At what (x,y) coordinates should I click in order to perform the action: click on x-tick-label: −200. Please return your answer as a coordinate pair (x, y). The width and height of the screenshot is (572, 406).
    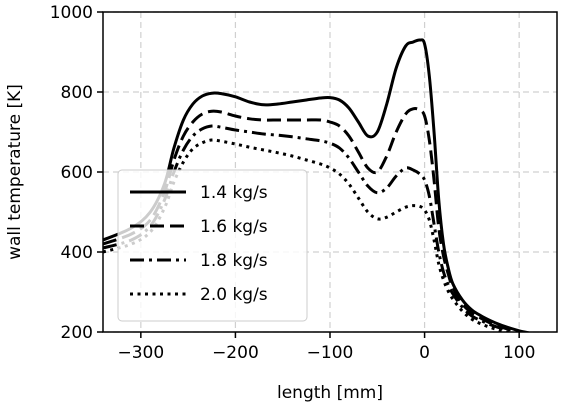
    Looking at the image, I should click on (235, 353).